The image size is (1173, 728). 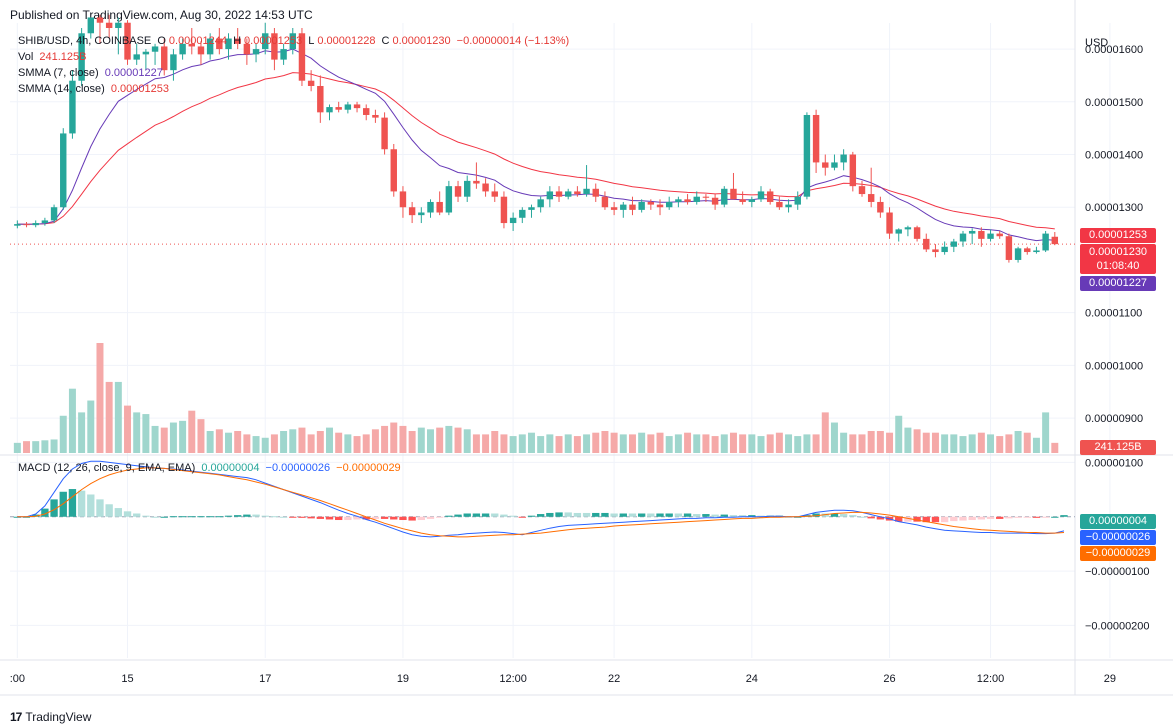 I want to click on smma14-legend: SMMA (14, close) 0.00001253, so click(x=95, y=89).